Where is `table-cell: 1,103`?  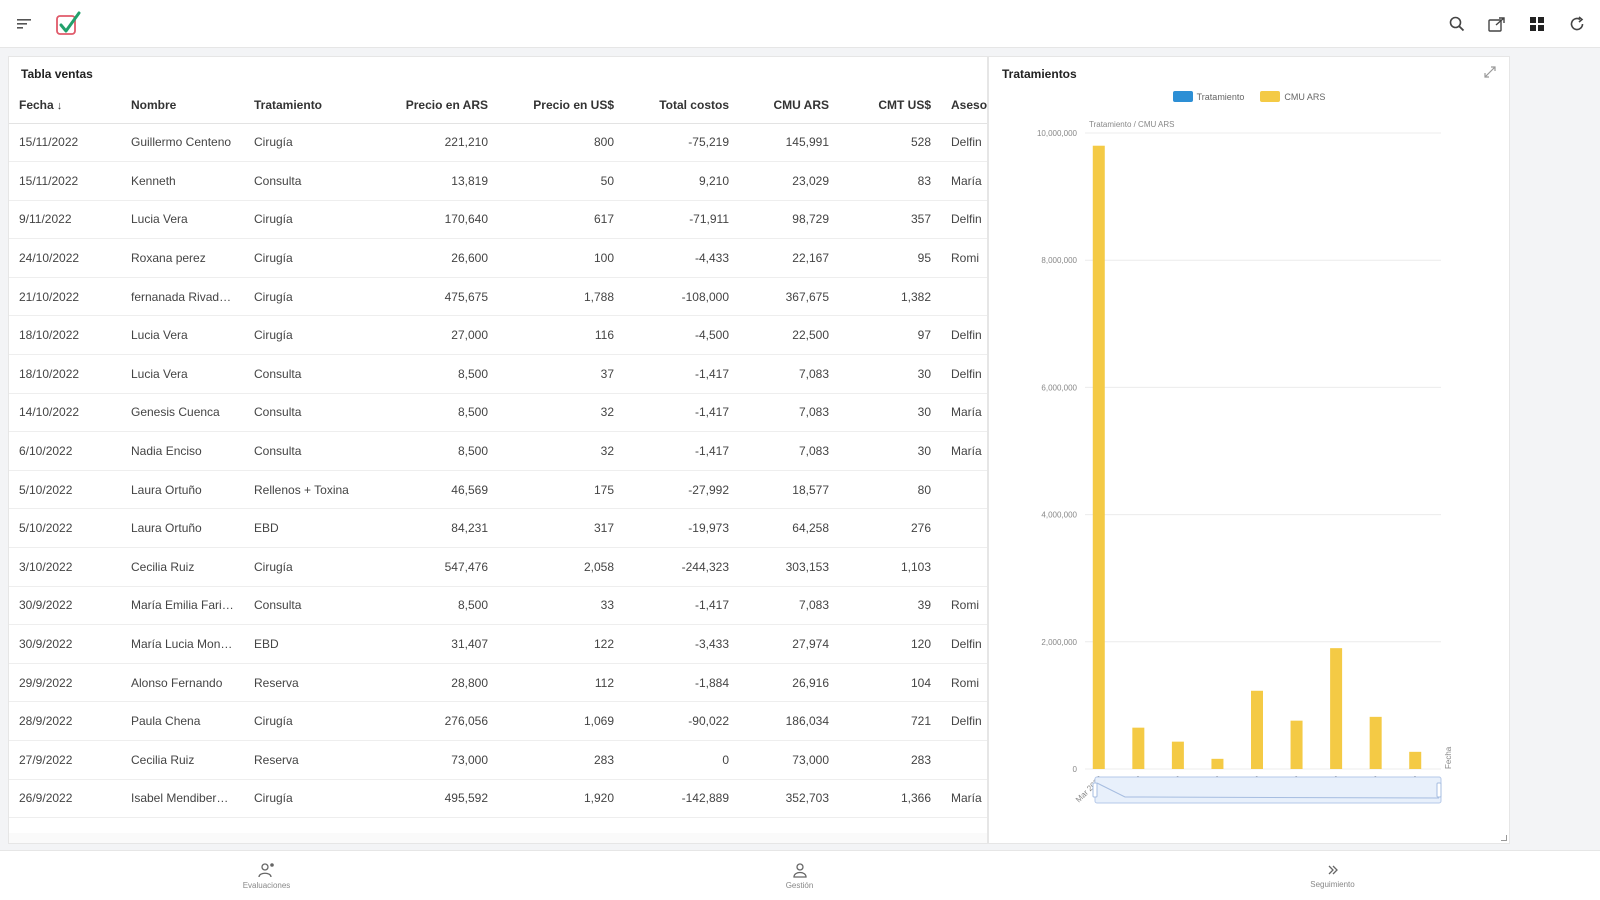 table-cell: 1,103 is located at coordinates (890, 567).